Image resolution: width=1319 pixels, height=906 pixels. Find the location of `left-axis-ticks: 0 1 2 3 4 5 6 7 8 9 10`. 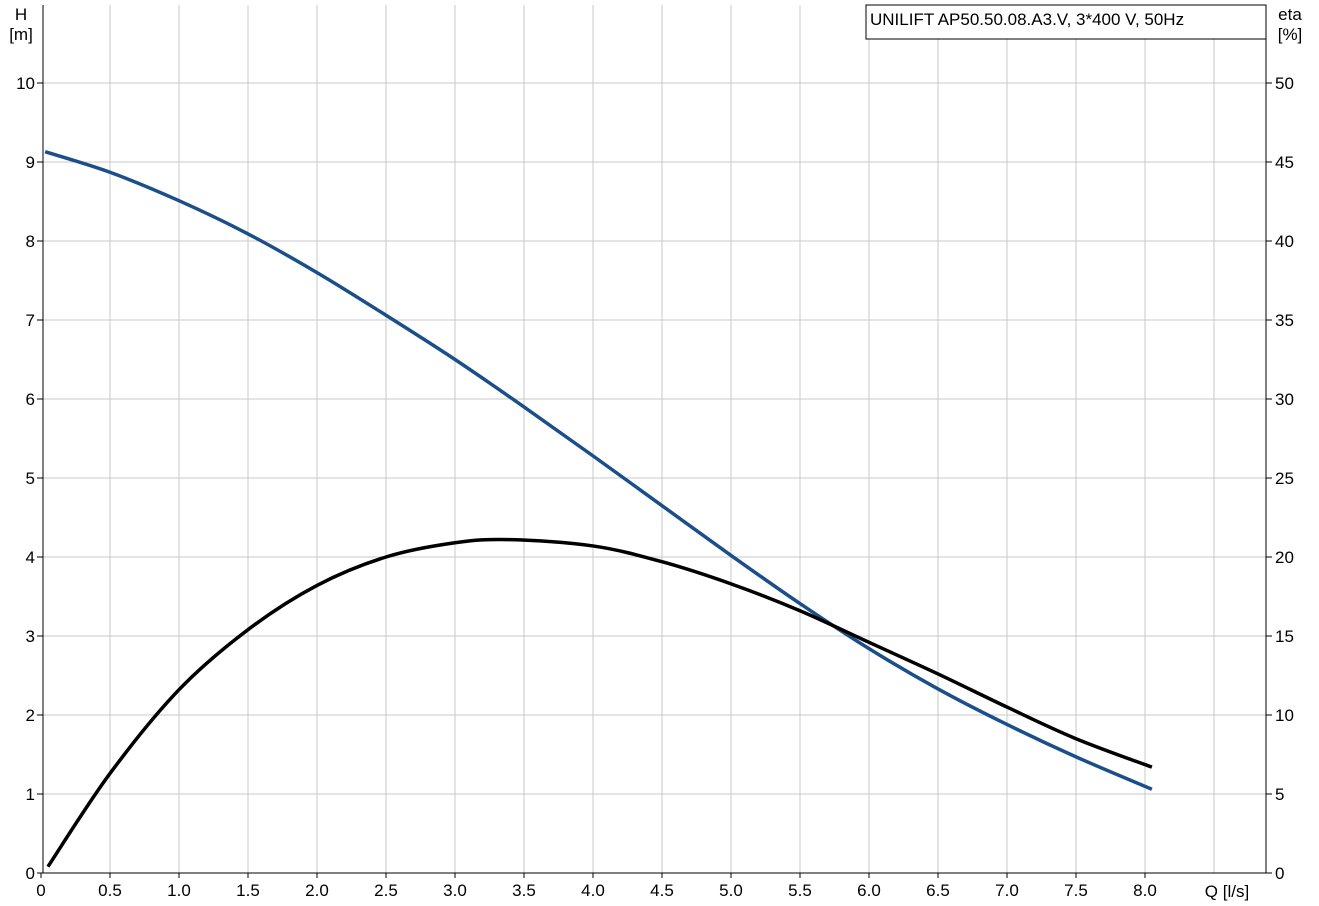

left-axis-ticks: 0 1 2 3 4 5 6 7 8 9 10 is located at coordinates (29, 478).